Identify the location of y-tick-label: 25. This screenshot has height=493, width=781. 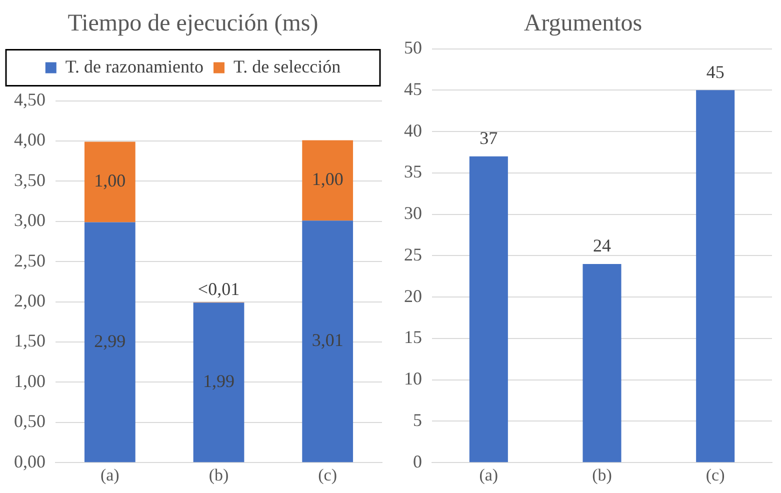
(413, 254).